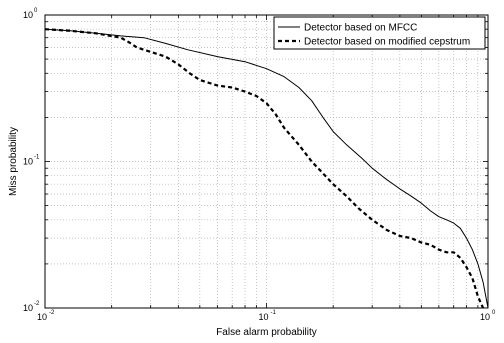 This screenshot has height=343, width=504. What do you see at coordinates (266, 332) in the screenshot?
I see `x-axis-label: False alarm probability` at bounding box center [266, 332].